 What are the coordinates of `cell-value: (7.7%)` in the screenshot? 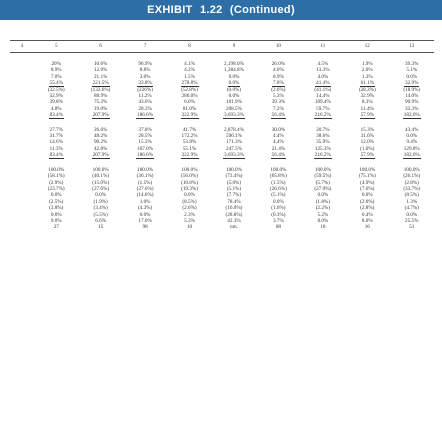 It's located at (234, 195).